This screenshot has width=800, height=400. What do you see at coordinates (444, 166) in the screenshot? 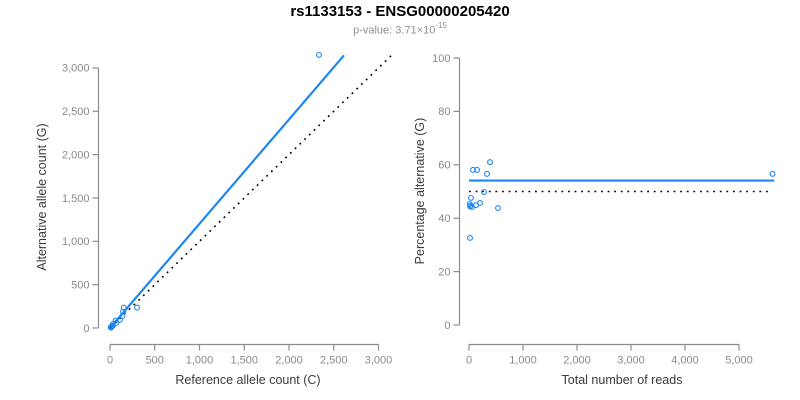
I see `y-tick-label: 60` at bounding box center [444, 166].